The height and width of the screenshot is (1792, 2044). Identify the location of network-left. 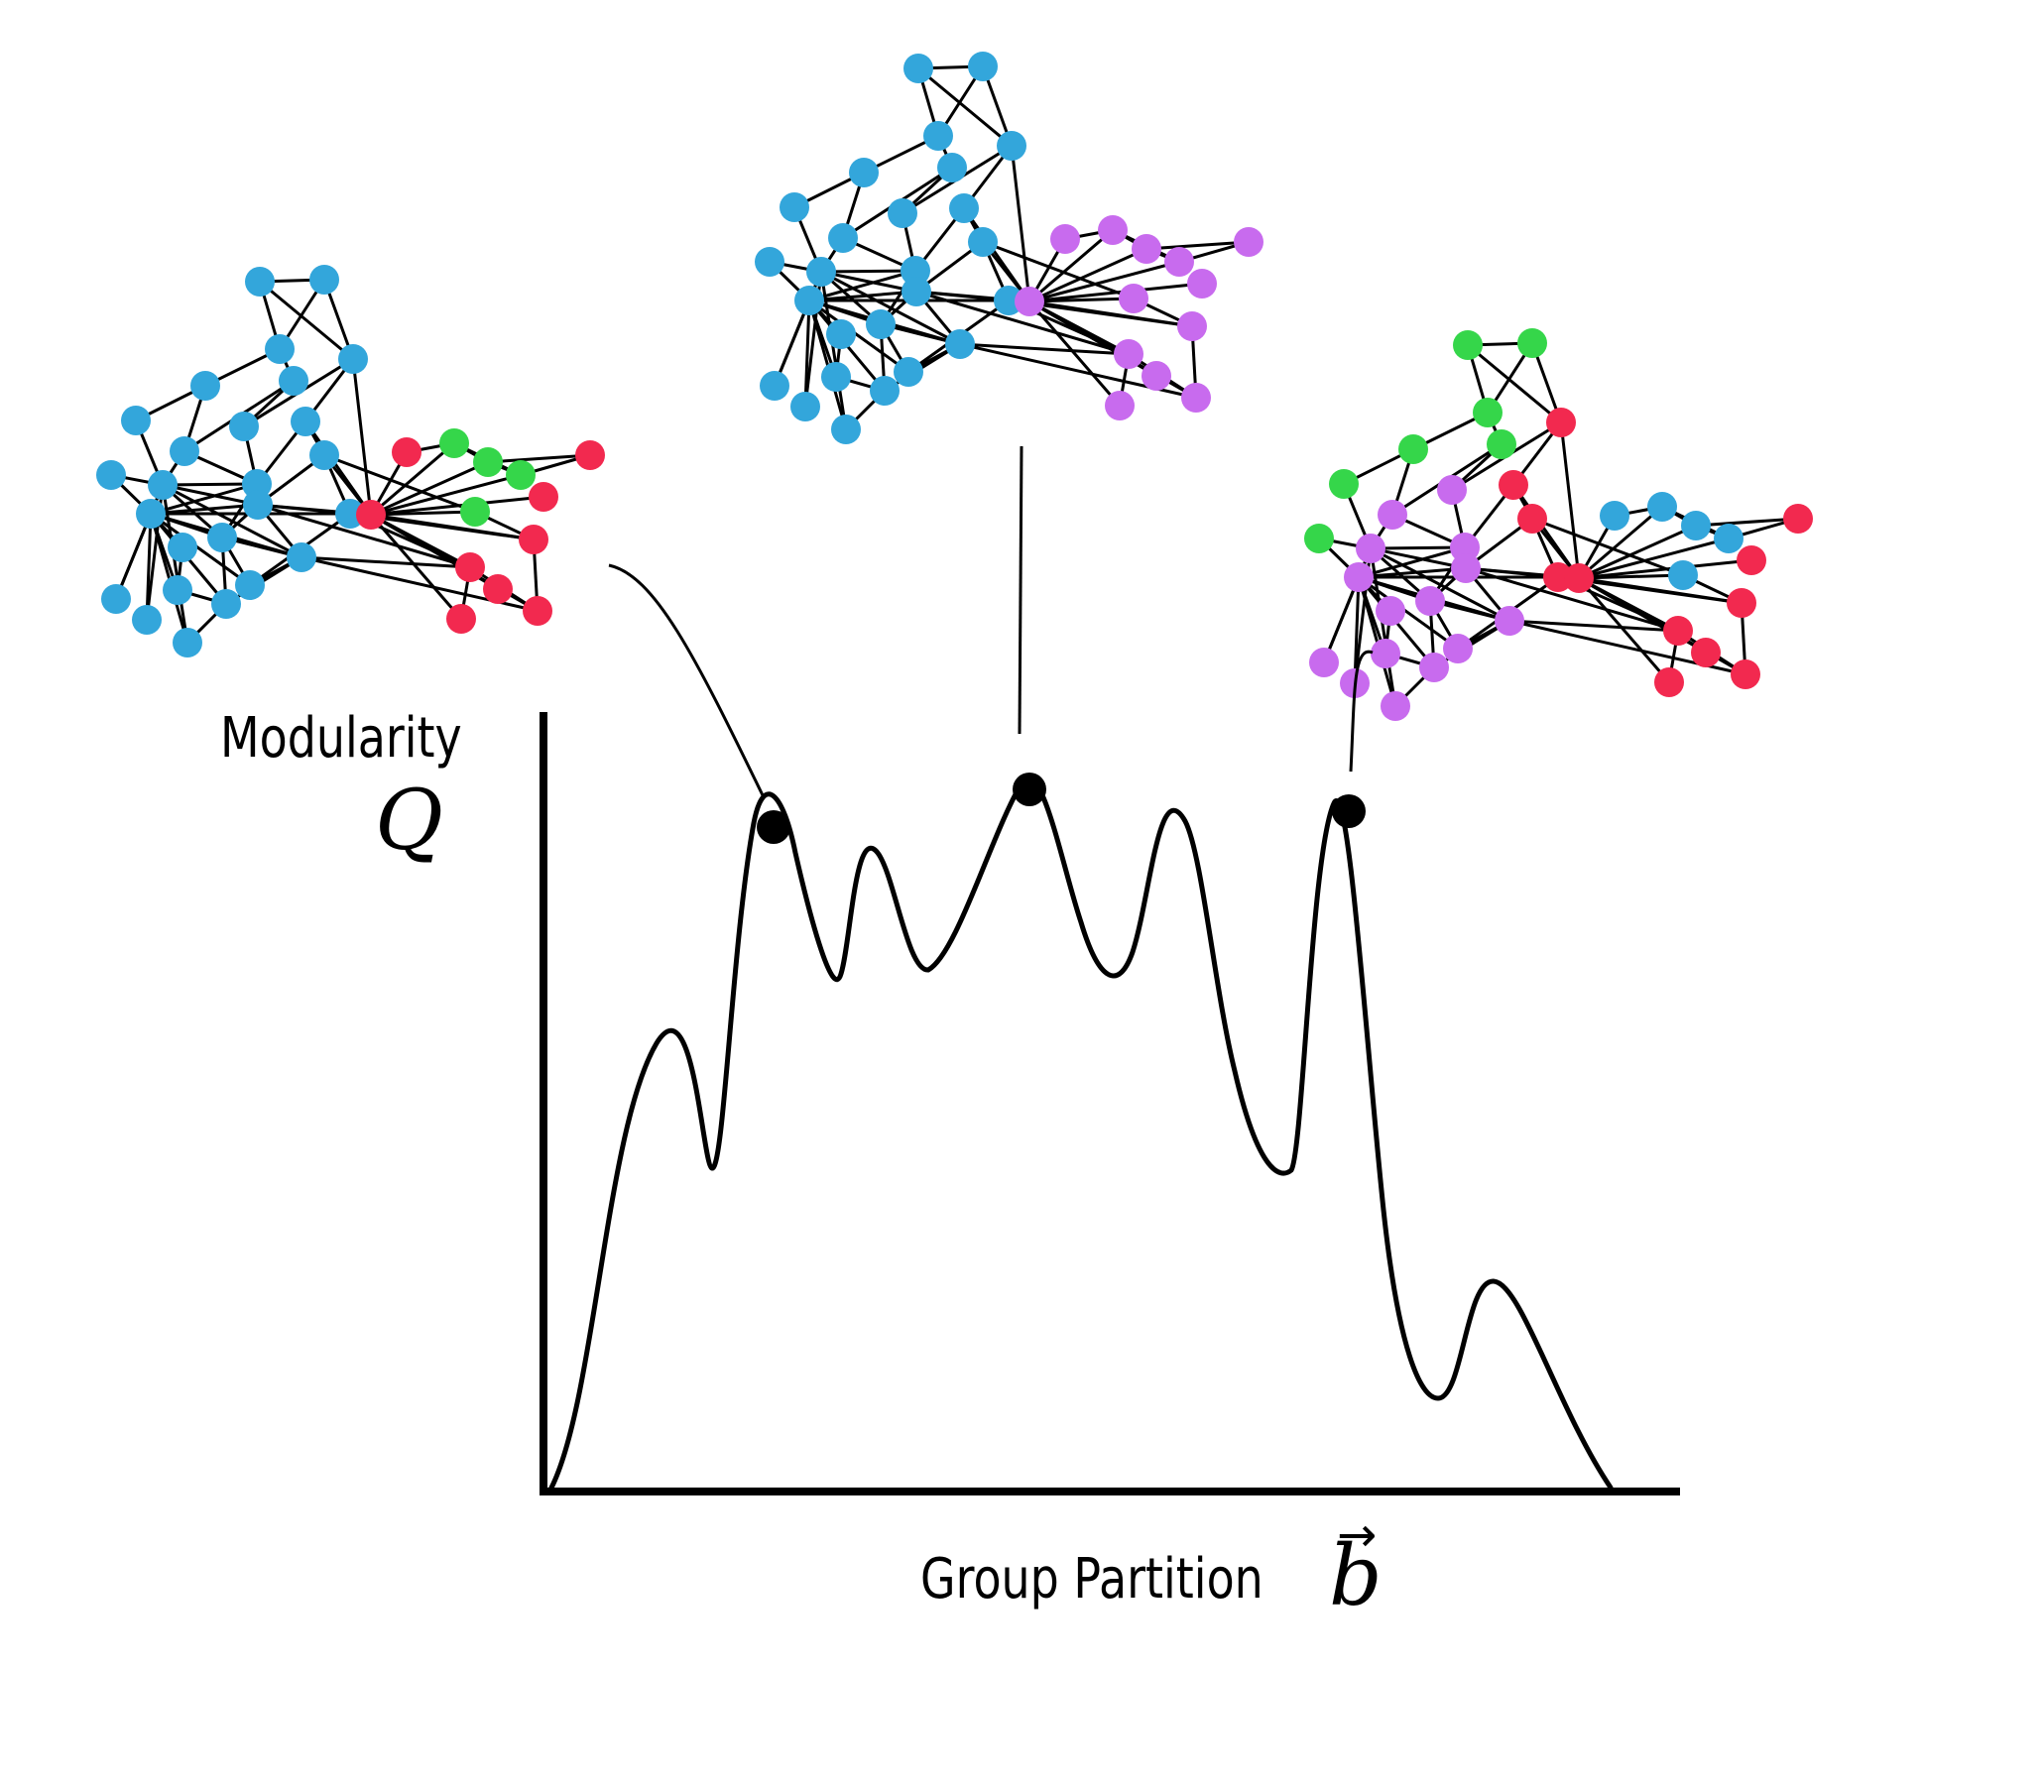
(350, 461).